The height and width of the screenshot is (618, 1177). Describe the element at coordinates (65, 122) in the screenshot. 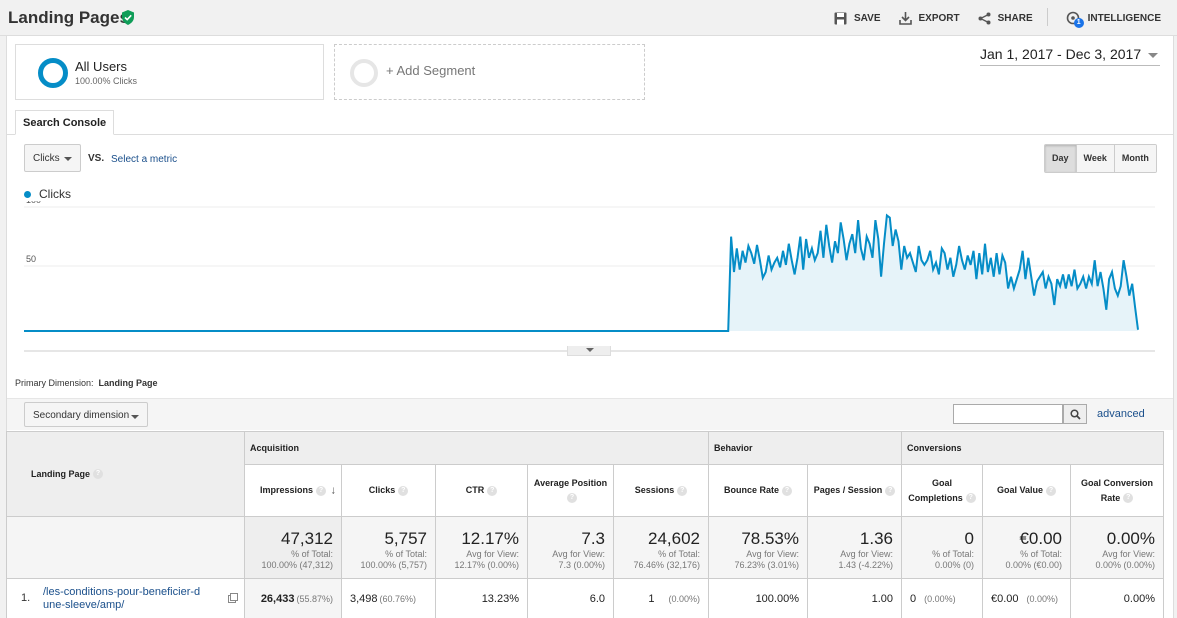

I see `tab-search-console: Search Console` at that location.